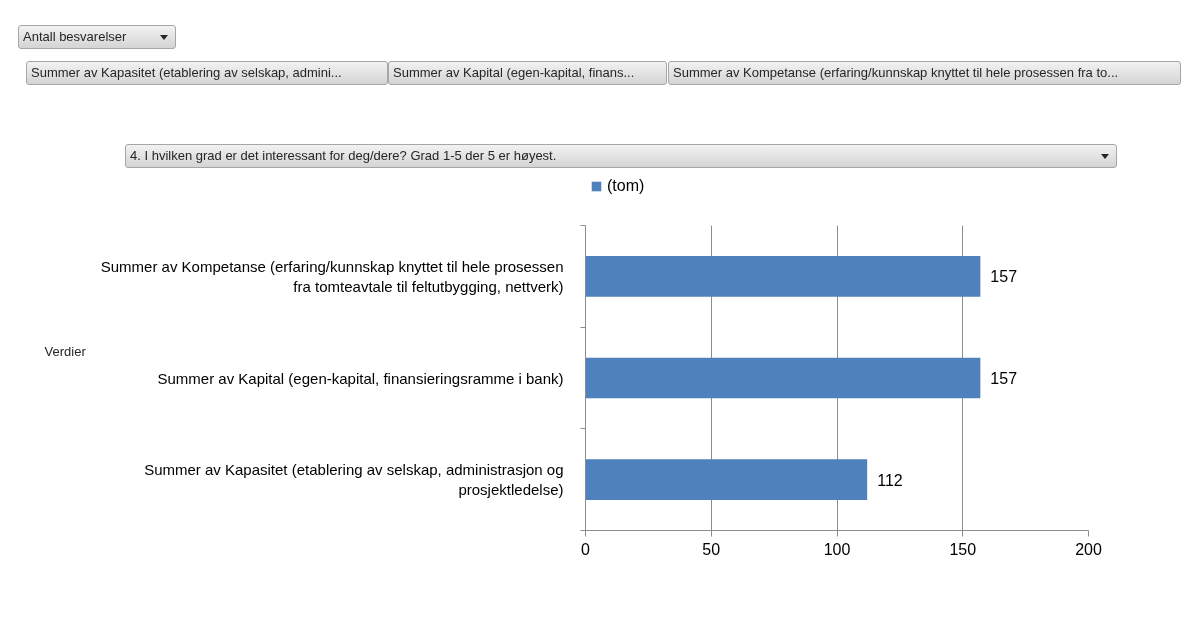  Describe the element at coordinates (711, 549) in the screenshot. I see `x-tick-label: 50` at that location.